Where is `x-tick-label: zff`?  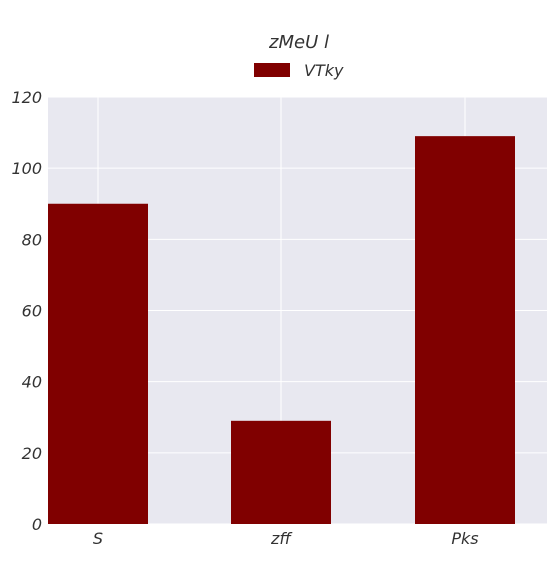
x-tick-label: zff is located at coordinates (281, 538).